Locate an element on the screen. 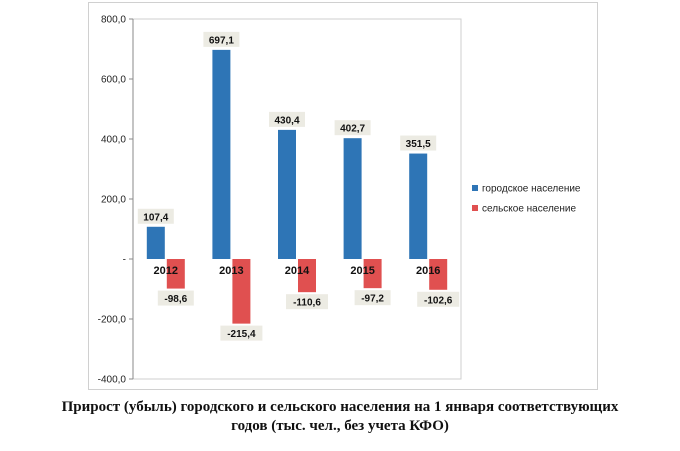 The image size is (680, 451). data-label-urban: 430,4 is located at coordinates (287, 119).